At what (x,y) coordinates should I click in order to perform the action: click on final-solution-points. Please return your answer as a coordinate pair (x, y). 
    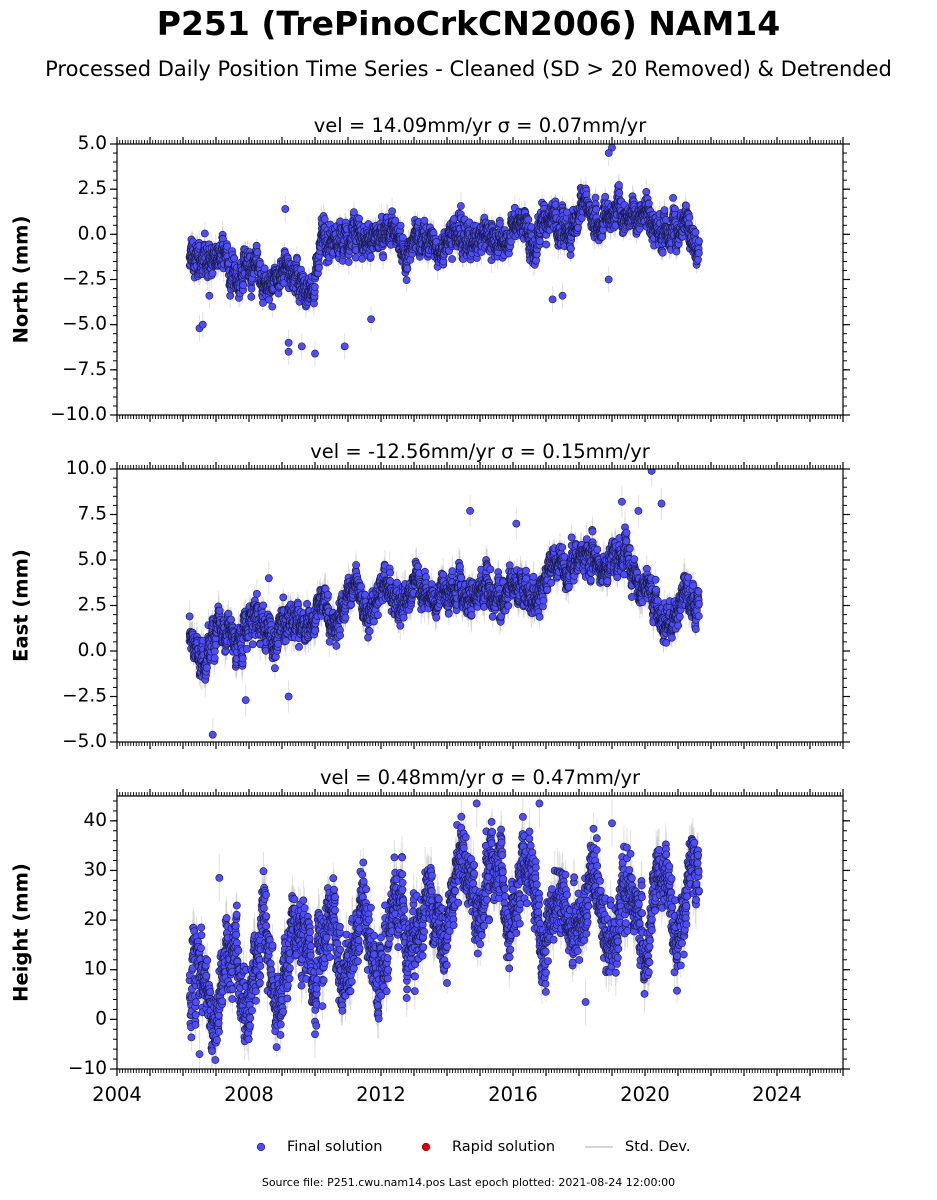
    Looking at the image, I should click on (444, 251).